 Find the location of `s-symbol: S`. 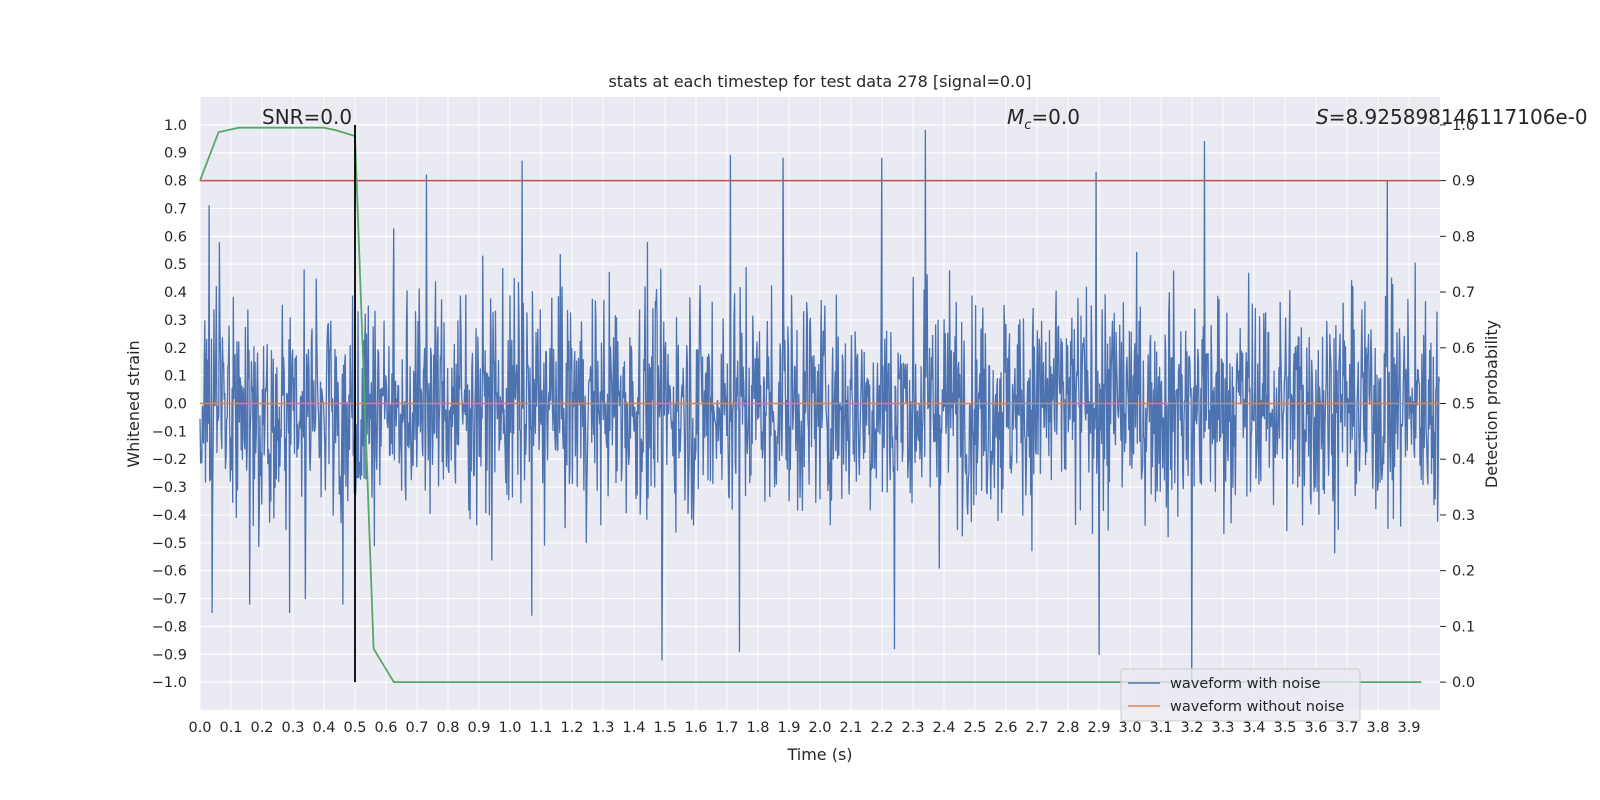

s-symbol: S is located at coordinates (1322, 117).